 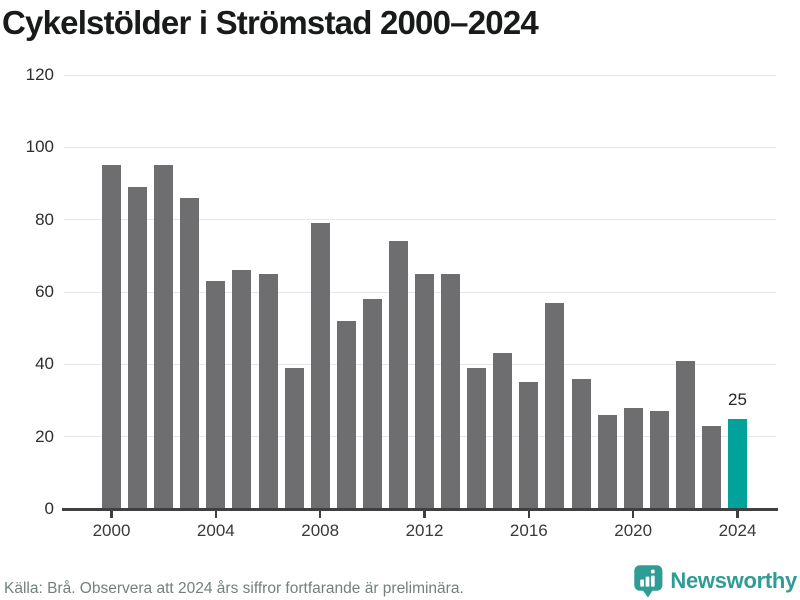 What do you see at coordinates (424, 391) in the screenshot?
I see `bar-2012` at bounding box center [424, 391].